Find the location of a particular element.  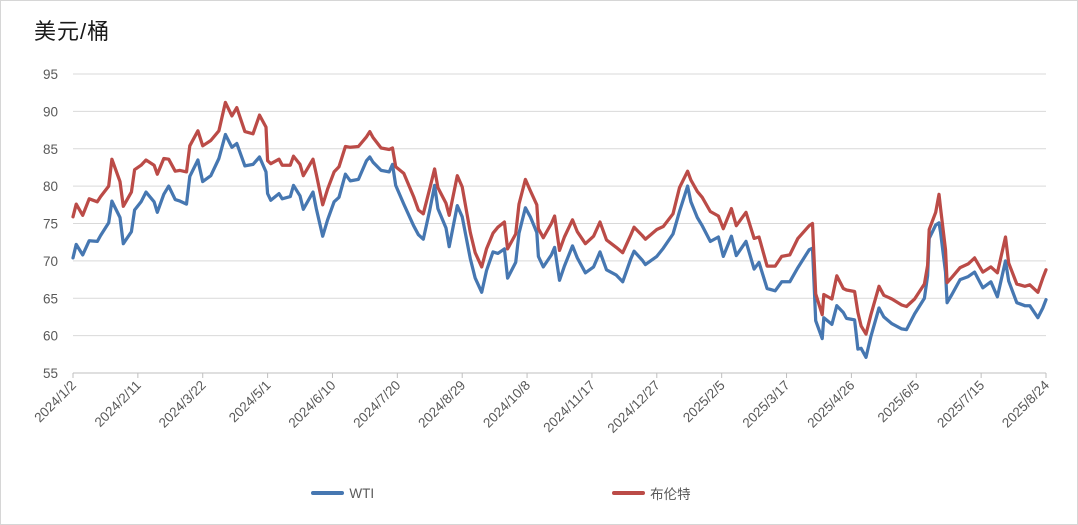

y-axis-label: 80 is located at coordinates (50, 186).